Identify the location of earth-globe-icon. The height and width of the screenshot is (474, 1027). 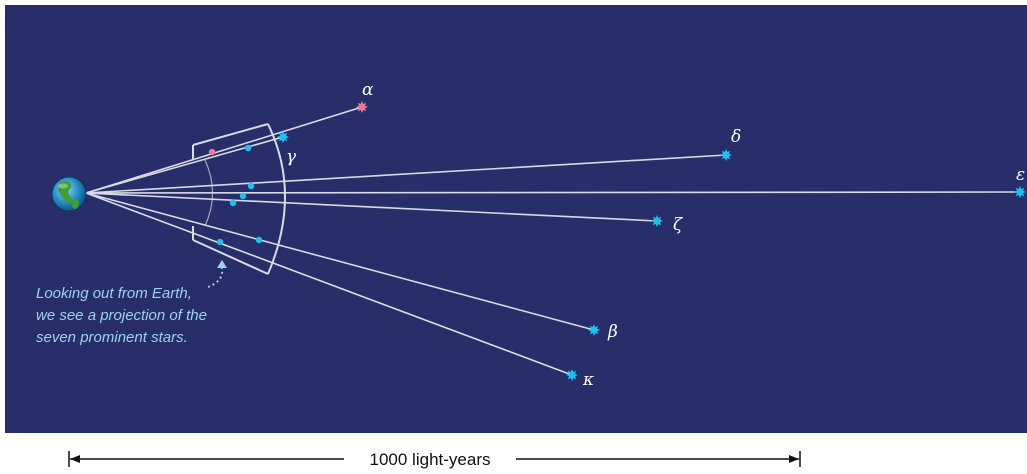
(69, 194).